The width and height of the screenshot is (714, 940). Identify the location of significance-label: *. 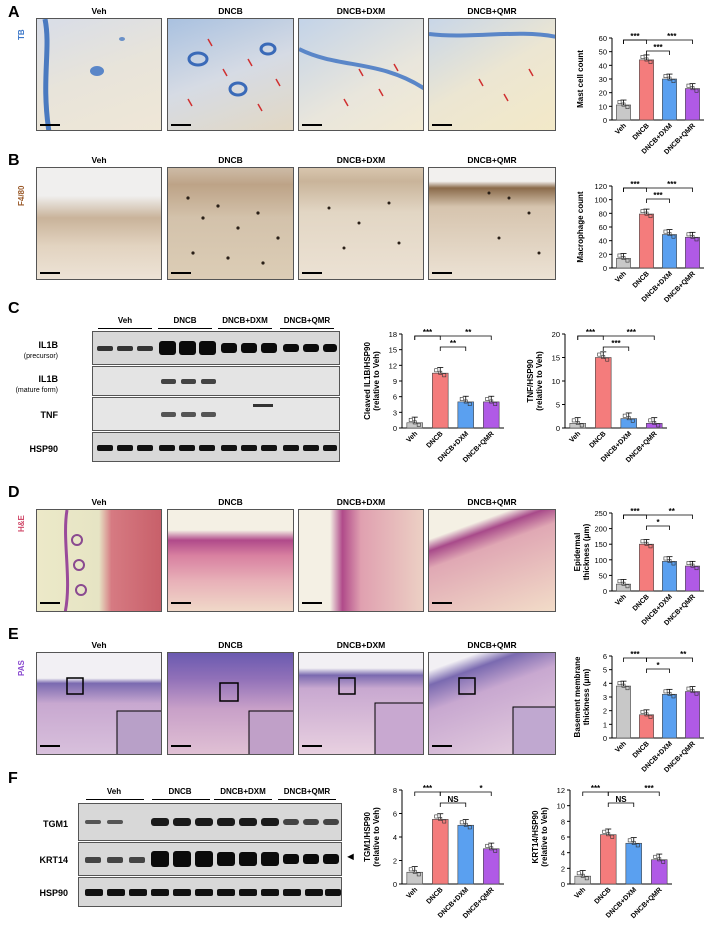
(481, 788).